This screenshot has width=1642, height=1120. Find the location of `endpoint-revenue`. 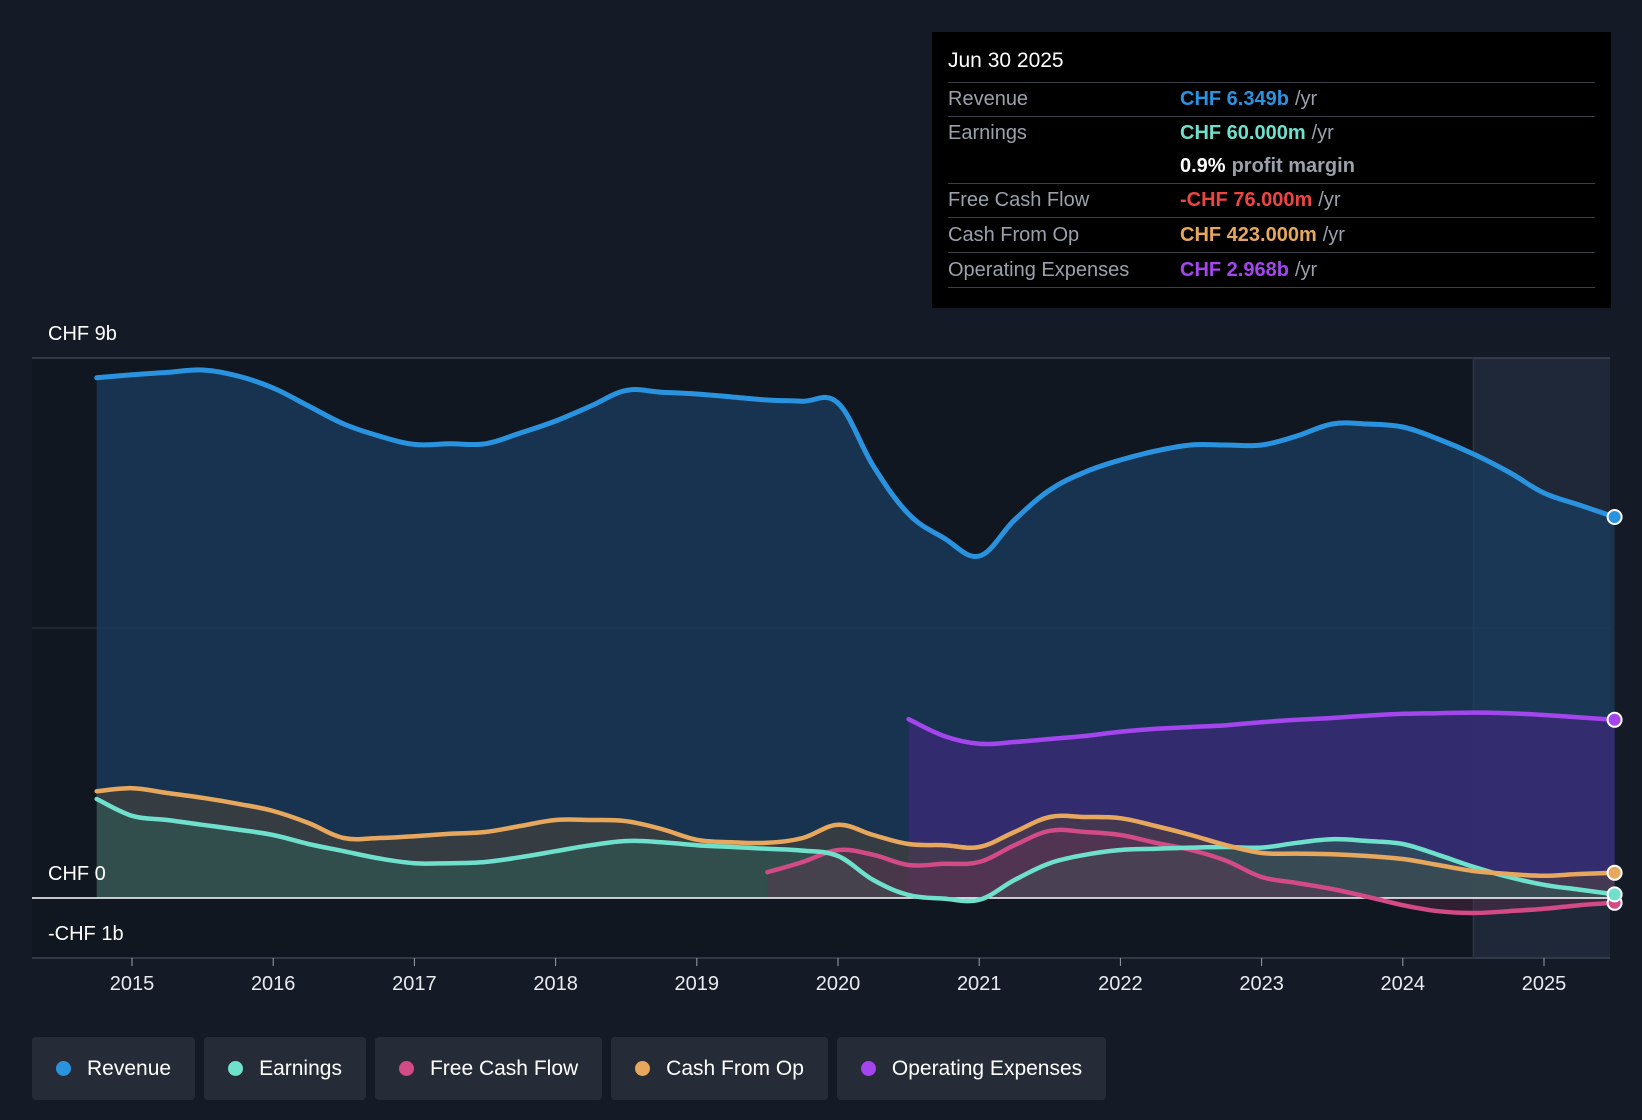

endpoint-revenue is located at coordinates (1614, 517).